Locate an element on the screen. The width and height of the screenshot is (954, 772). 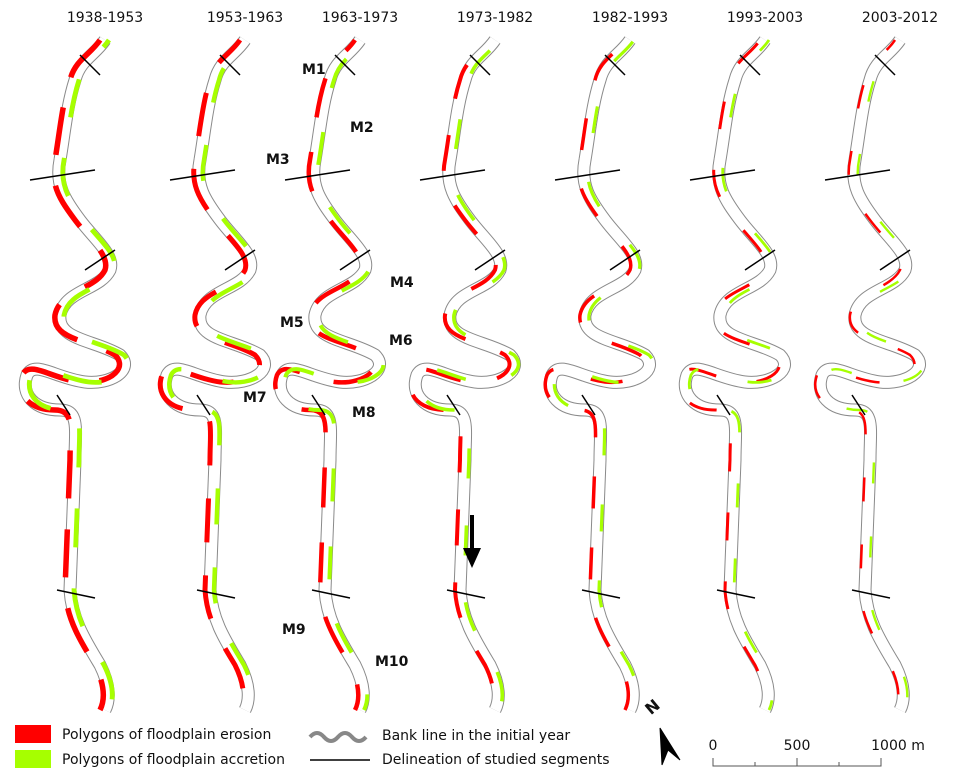
panel-title: 1973-1982 is located at coordinates (495, 18).